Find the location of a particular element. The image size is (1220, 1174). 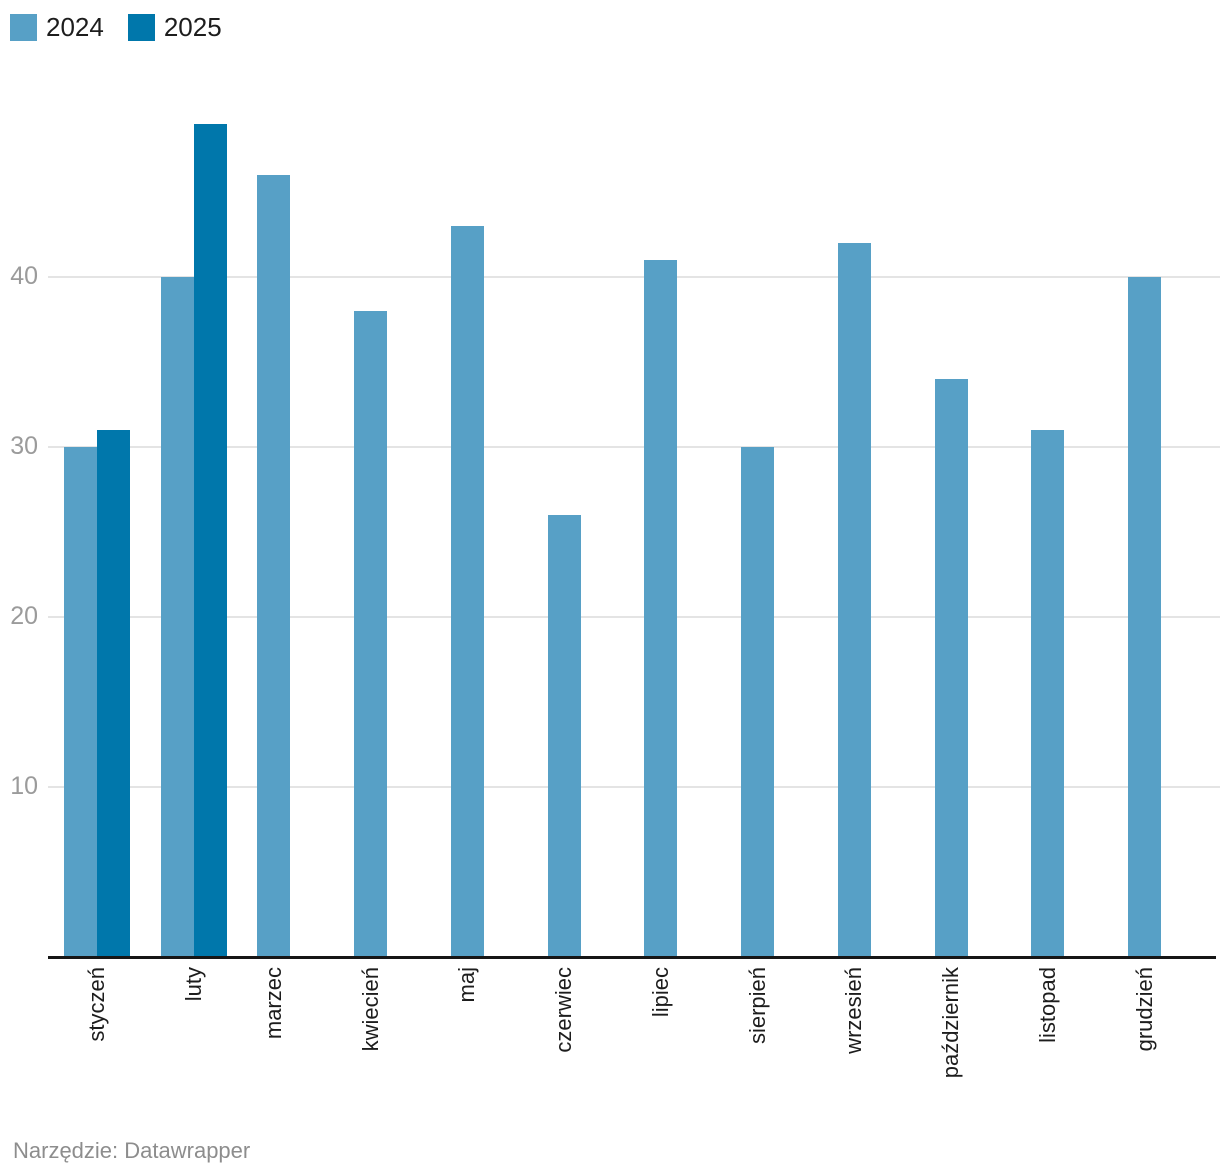

bar-2024-lipiec is located at coordinates (661, 608).